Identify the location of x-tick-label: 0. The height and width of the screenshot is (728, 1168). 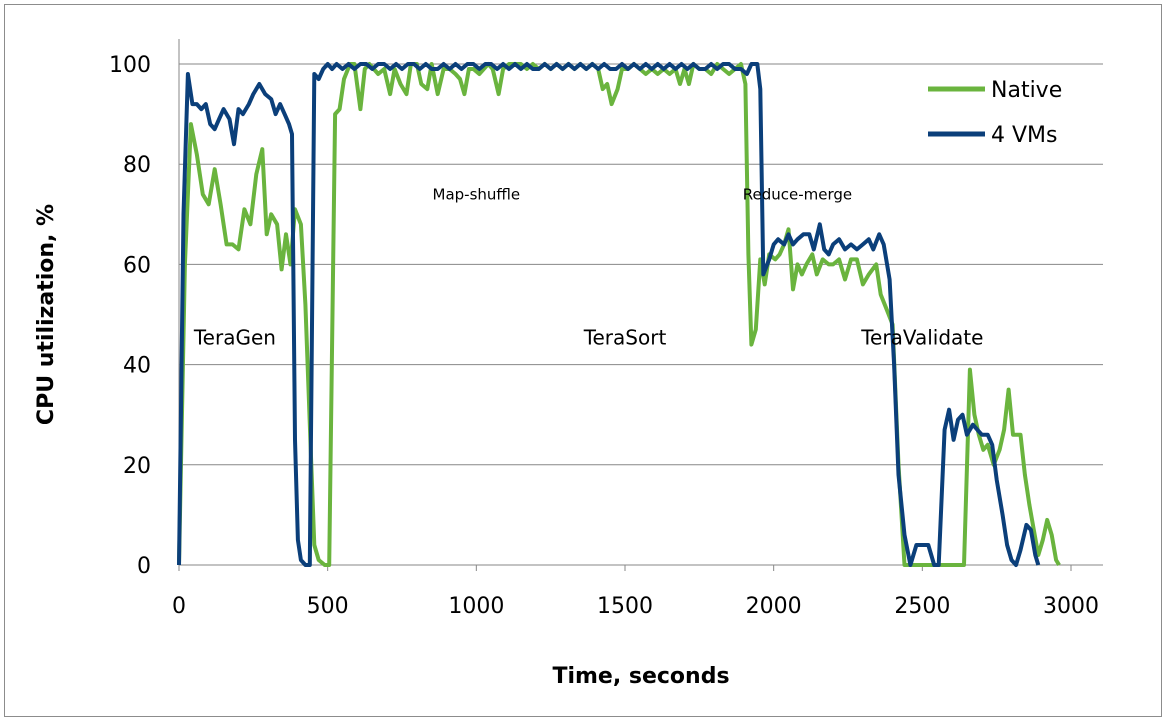
(179, 606).